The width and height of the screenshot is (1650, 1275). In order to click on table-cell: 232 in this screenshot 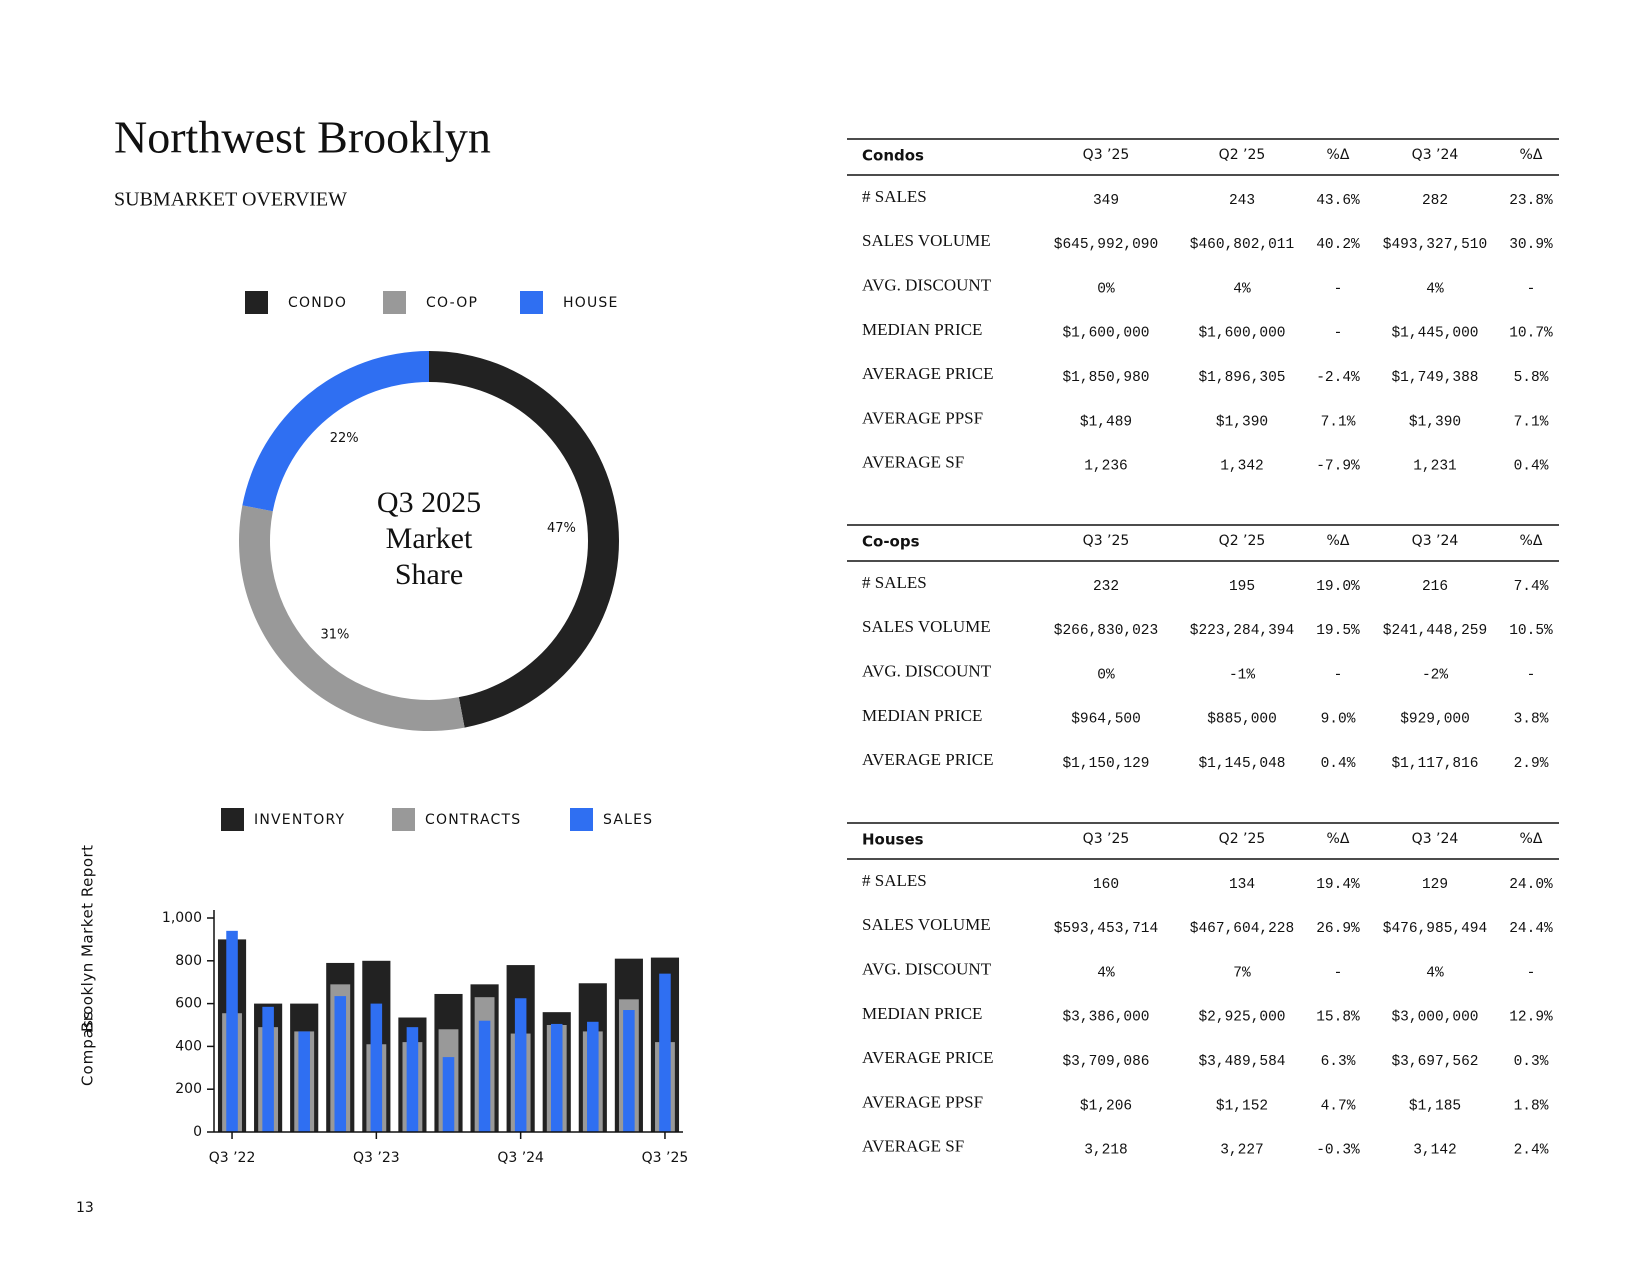, I will do `click(1106, 587)`.